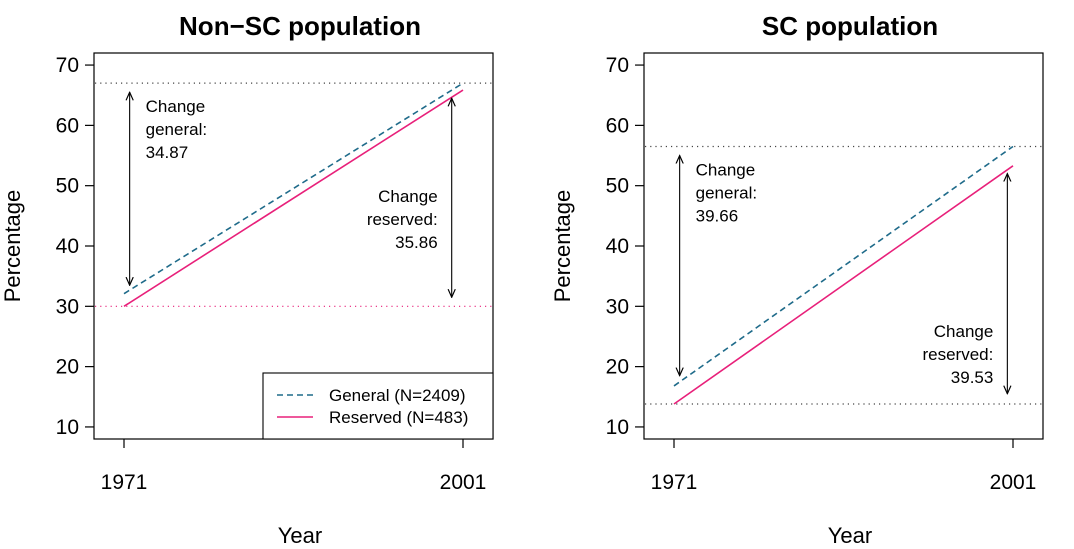 The height and width of the screenshot is (549, 1074). I want to click on chart-title: Non−SC population, so click(300, 26).